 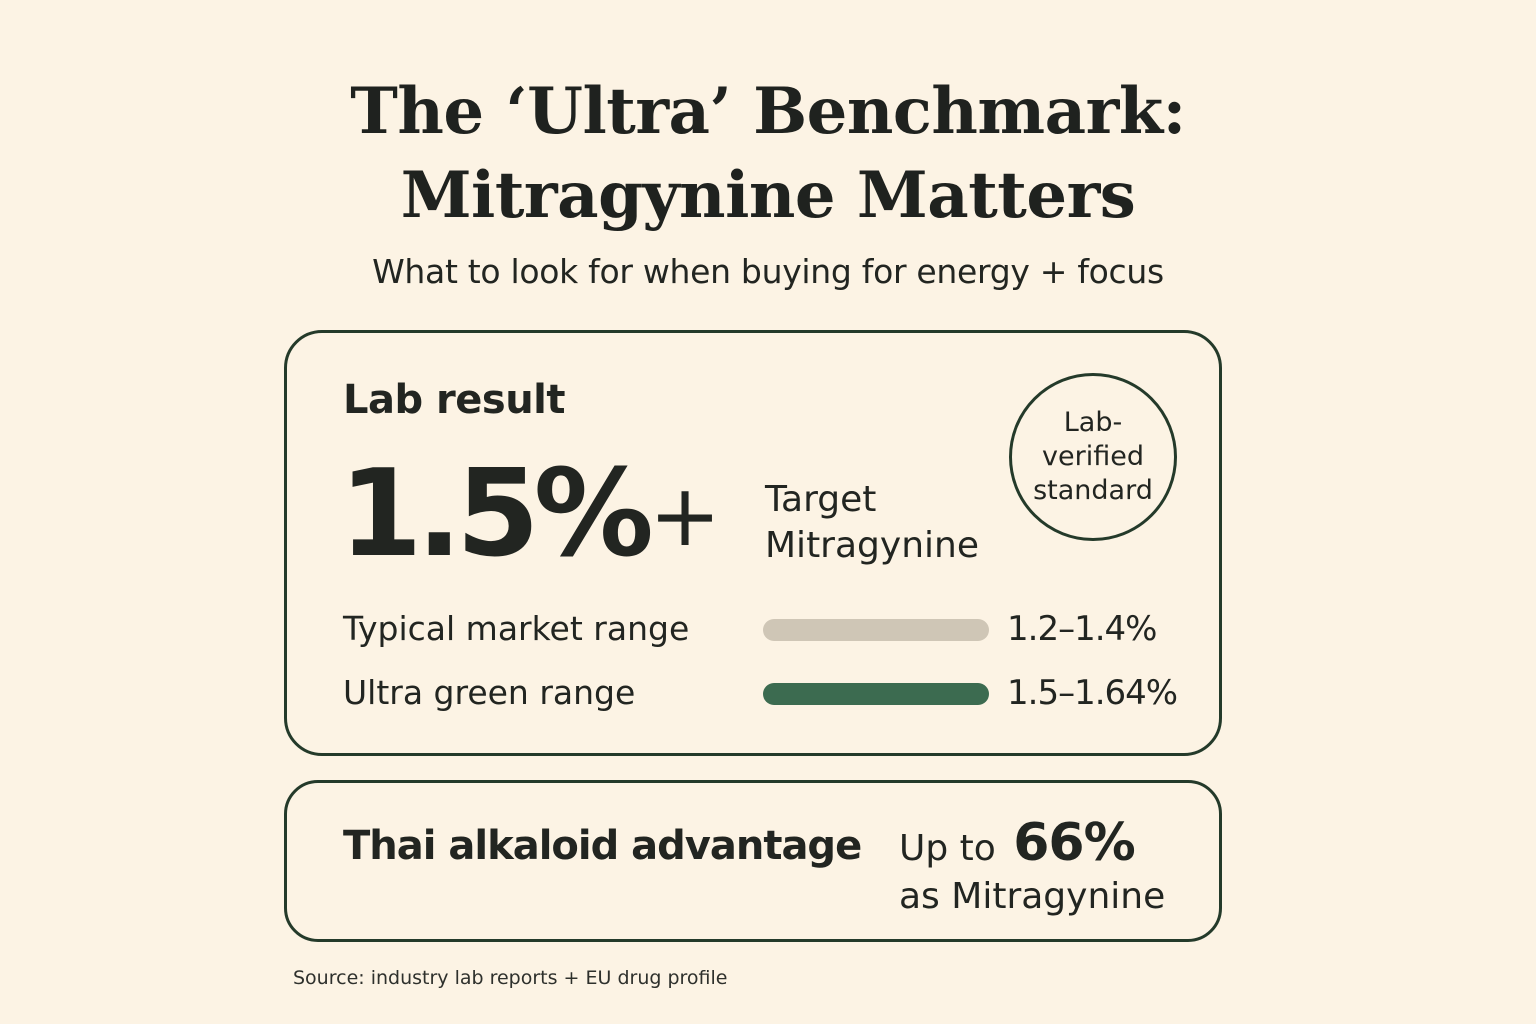 I want to click on lab-result-label: Lab result, so click(x=454, y=400).